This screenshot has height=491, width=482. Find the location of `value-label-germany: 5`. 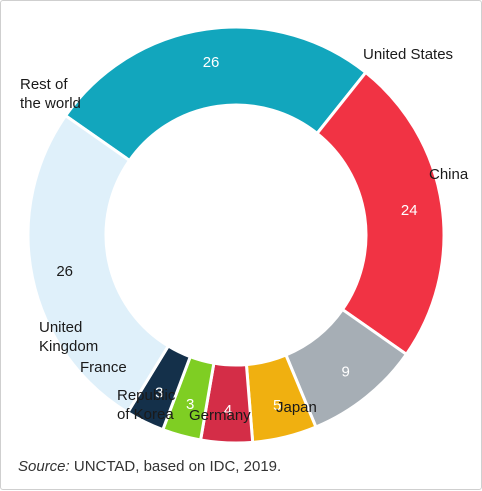

value-label-germany: 5 is located at coordinates (277, 405).